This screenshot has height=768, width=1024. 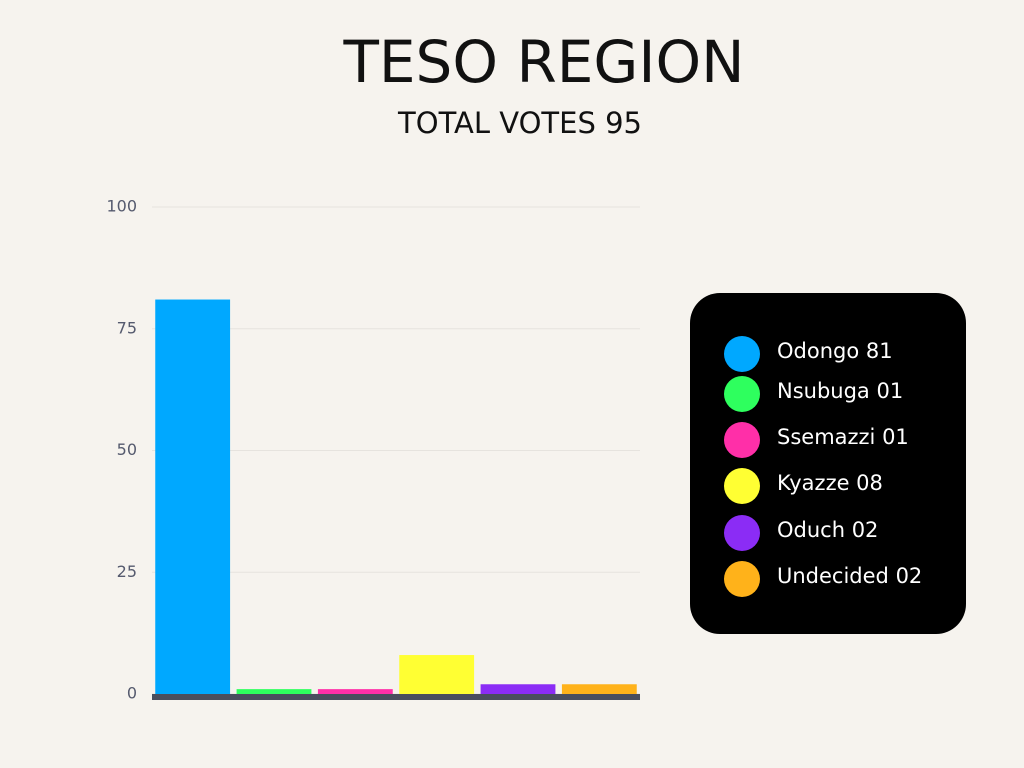 I want to click on legend-box, so click(x=828, y=463).